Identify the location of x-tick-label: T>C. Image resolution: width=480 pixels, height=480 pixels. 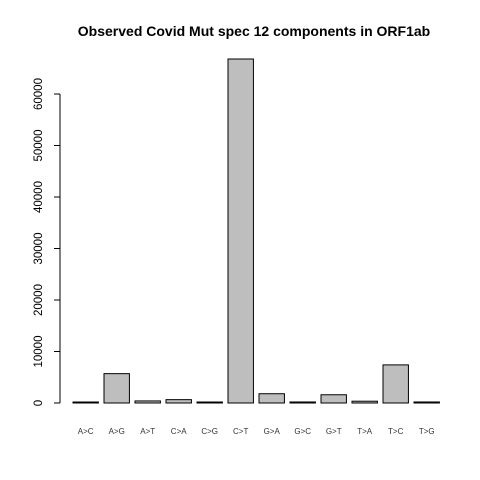
(396, 431).